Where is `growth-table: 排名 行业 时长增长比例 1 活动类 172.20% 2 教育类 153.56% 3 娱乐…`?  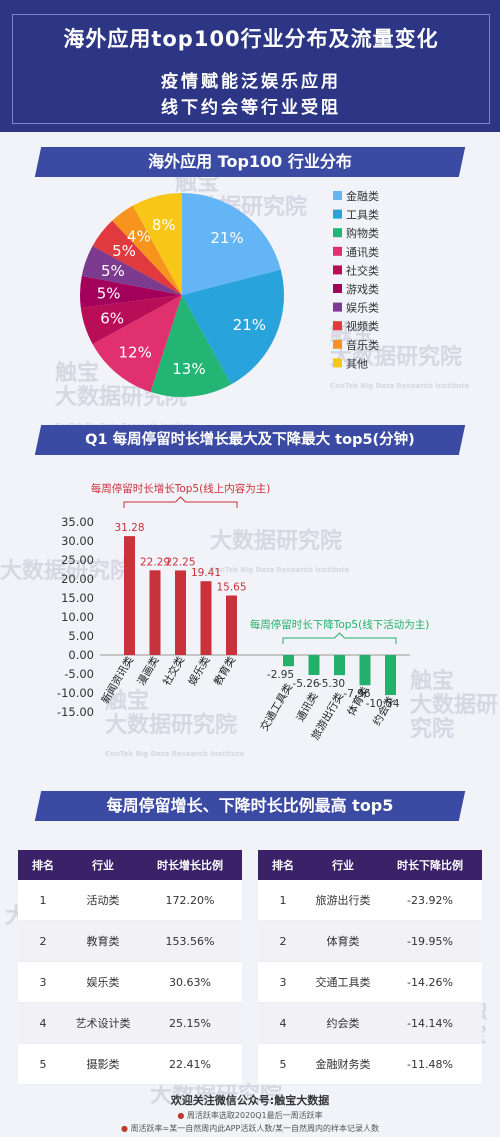 growth-table: 排名 行业 时长增长比例 1 活动类 172.20% 2 教育类 153.56% 3 娱乐… is located at coordinates (130, 967).